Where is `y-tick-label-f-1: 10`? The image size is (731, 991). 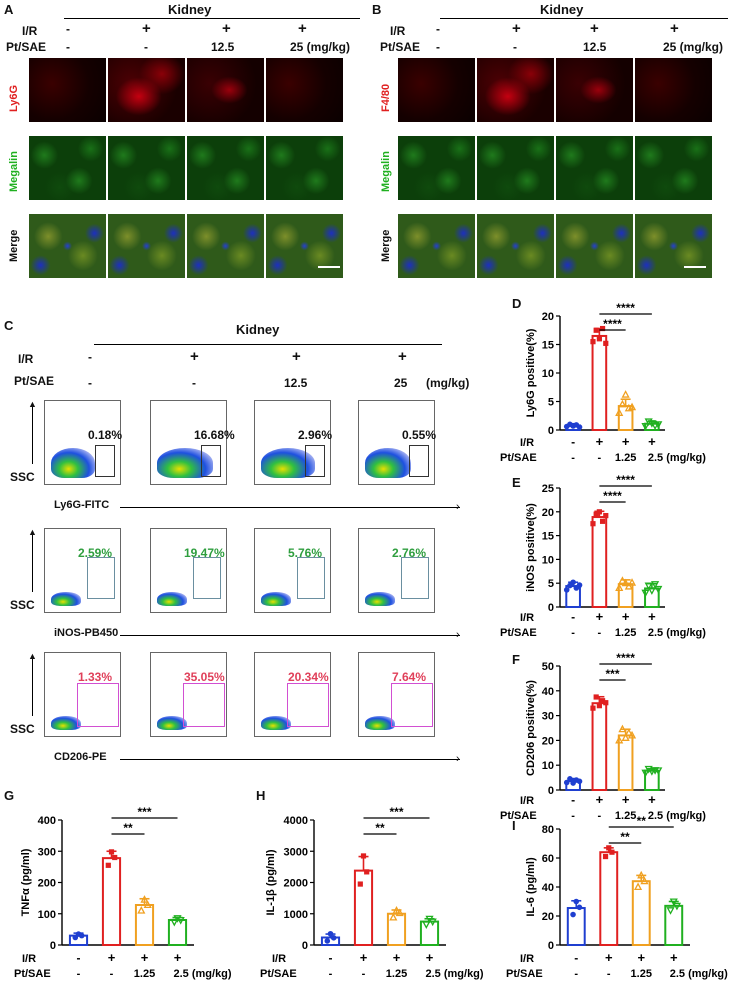
y-tick-label-f-1: 10 is located at coordinates (548, 766).